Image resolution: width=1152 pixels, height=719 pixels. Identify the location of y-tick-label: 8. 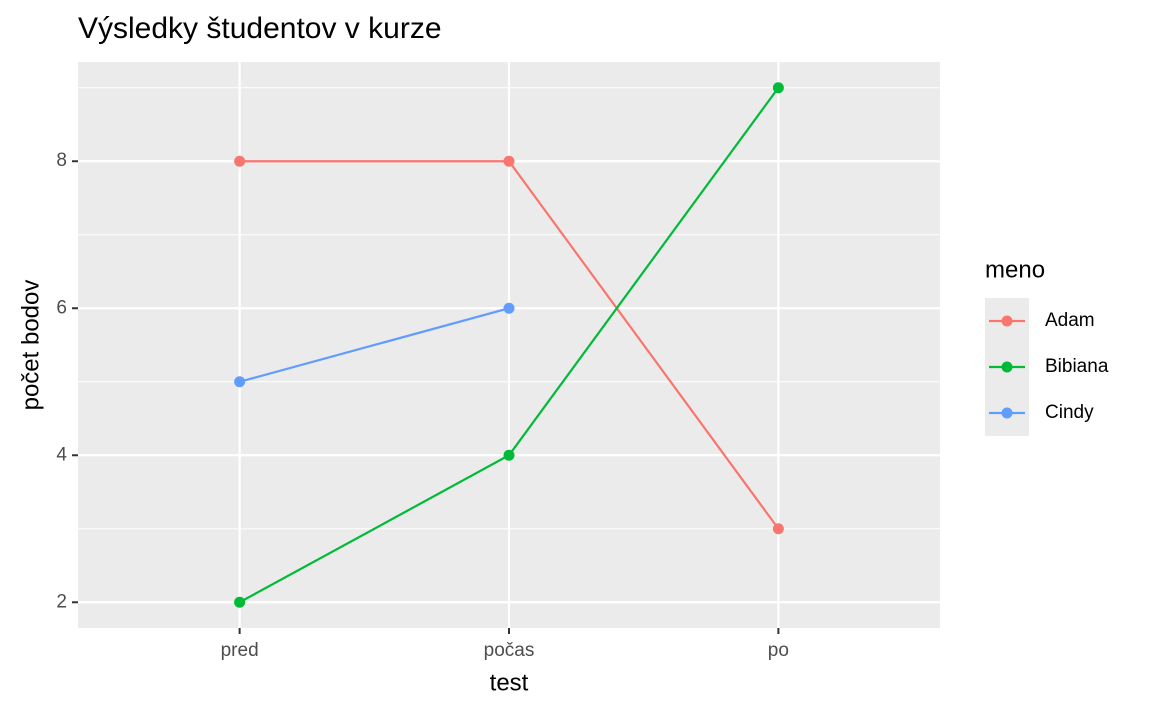
(61, 160).